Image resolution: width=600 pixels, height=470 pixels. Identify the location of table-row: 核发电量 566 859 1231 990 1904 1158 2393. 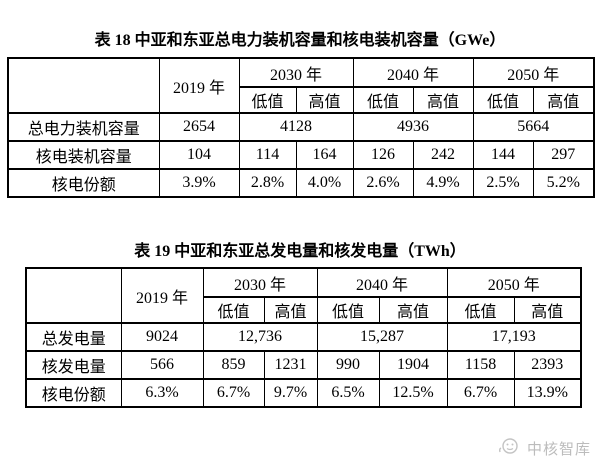
(303, 365).